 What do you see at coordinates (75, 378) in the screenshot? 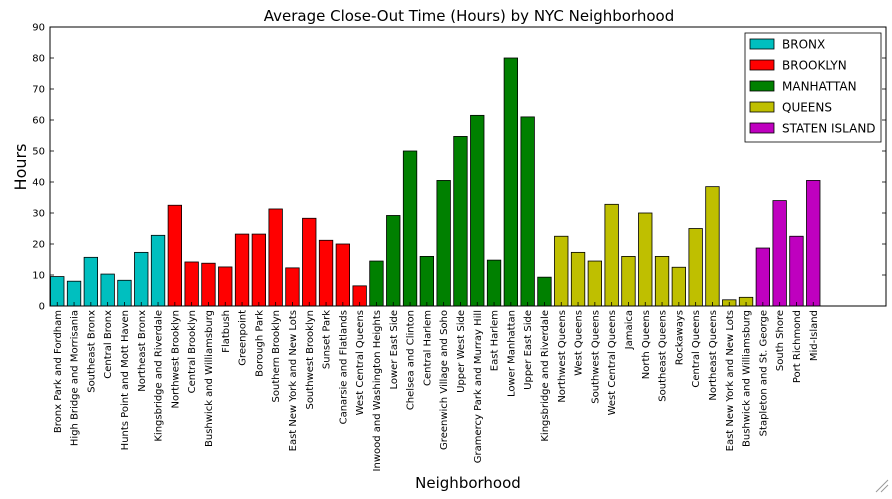
I see `x-tick-label: High Bridge and Morrisania` at bounding box center [75, 378].